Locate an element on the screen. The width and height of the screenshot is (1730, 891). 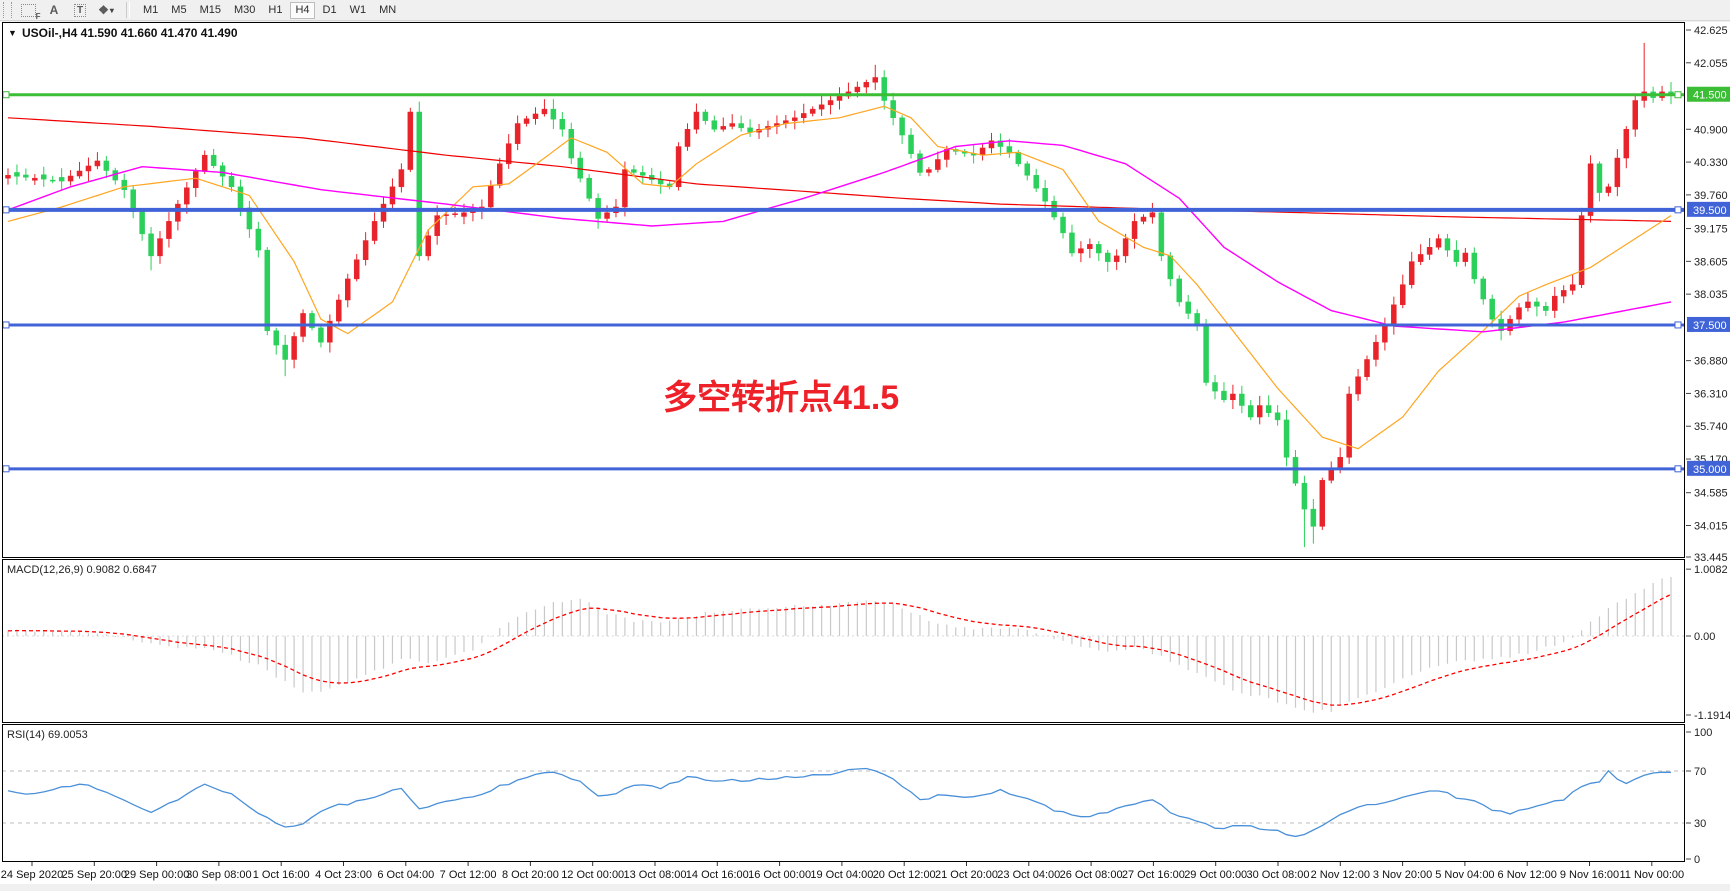
svg-text: 39.500 is located at coordinates (1710, 211).